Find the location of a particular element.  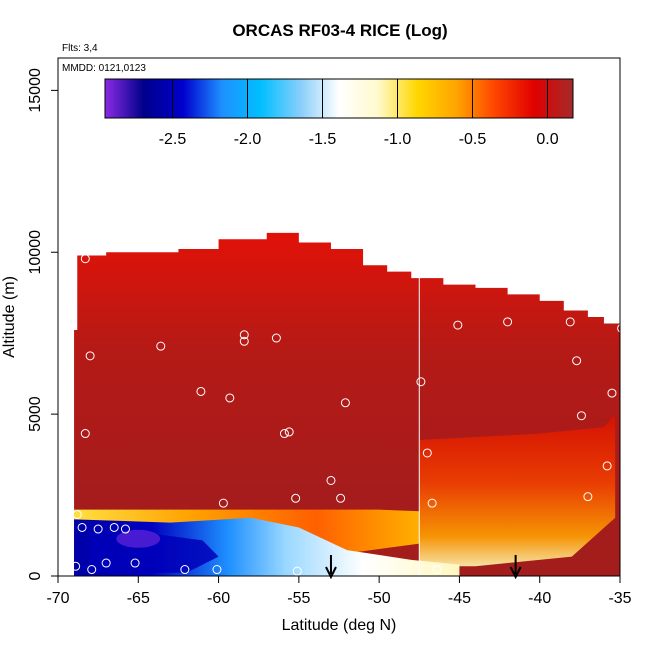

y-tick-label: 5000 is located at coordinates (35, 414).